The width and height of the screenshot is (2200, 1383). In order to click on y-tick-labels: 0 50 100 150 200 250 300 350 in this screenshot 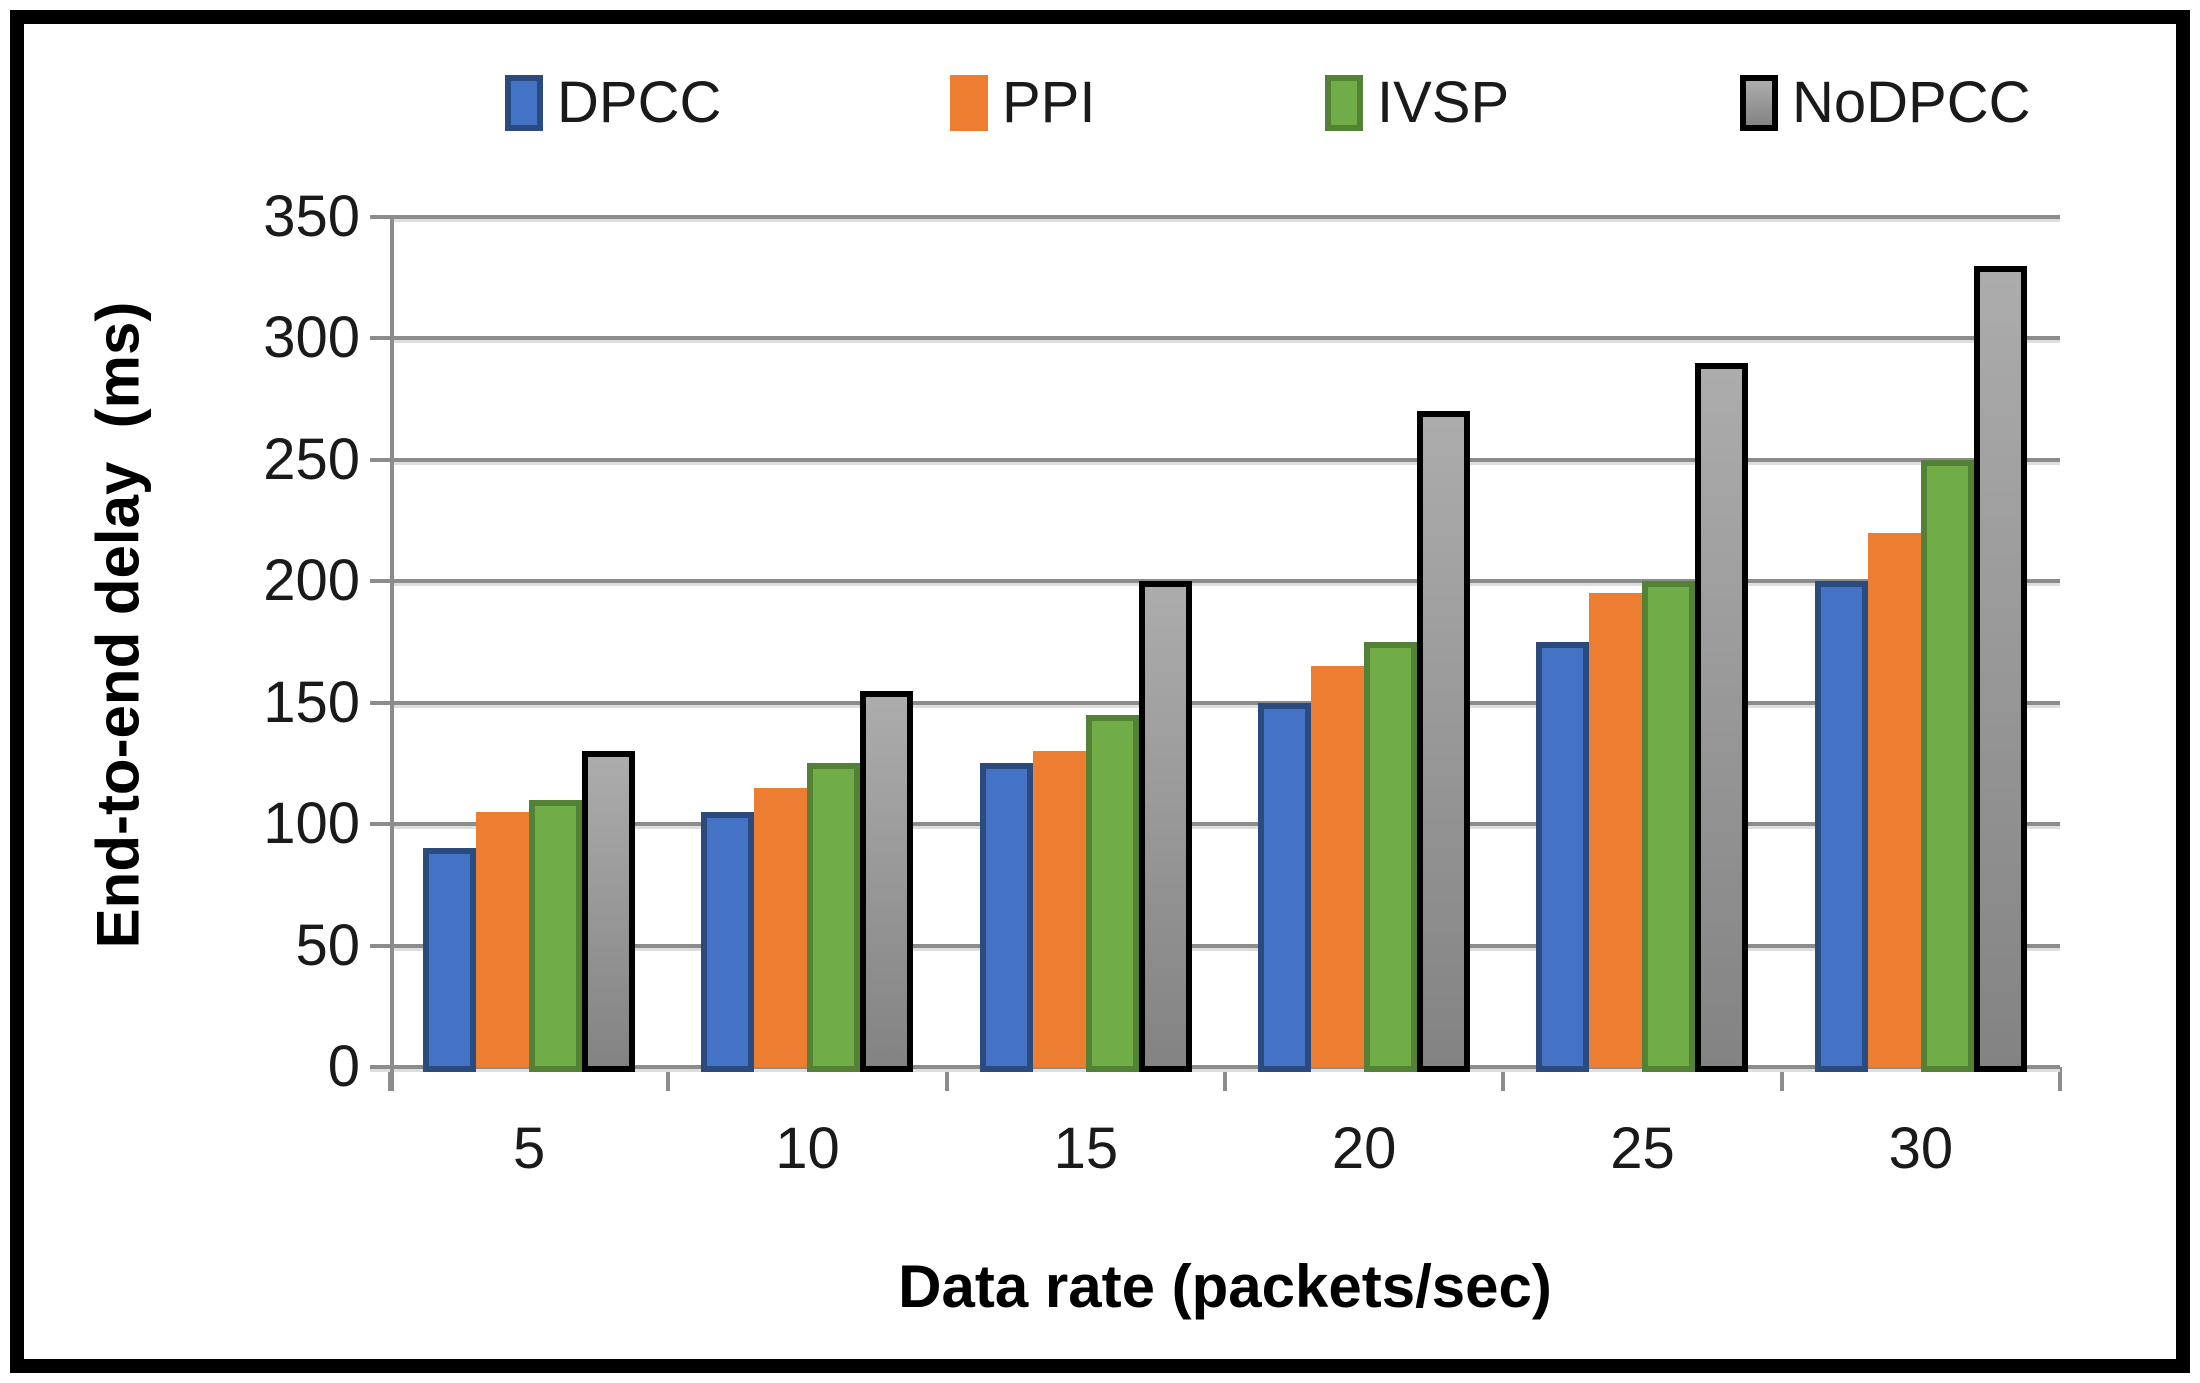, I will do `click(280, 642)`.